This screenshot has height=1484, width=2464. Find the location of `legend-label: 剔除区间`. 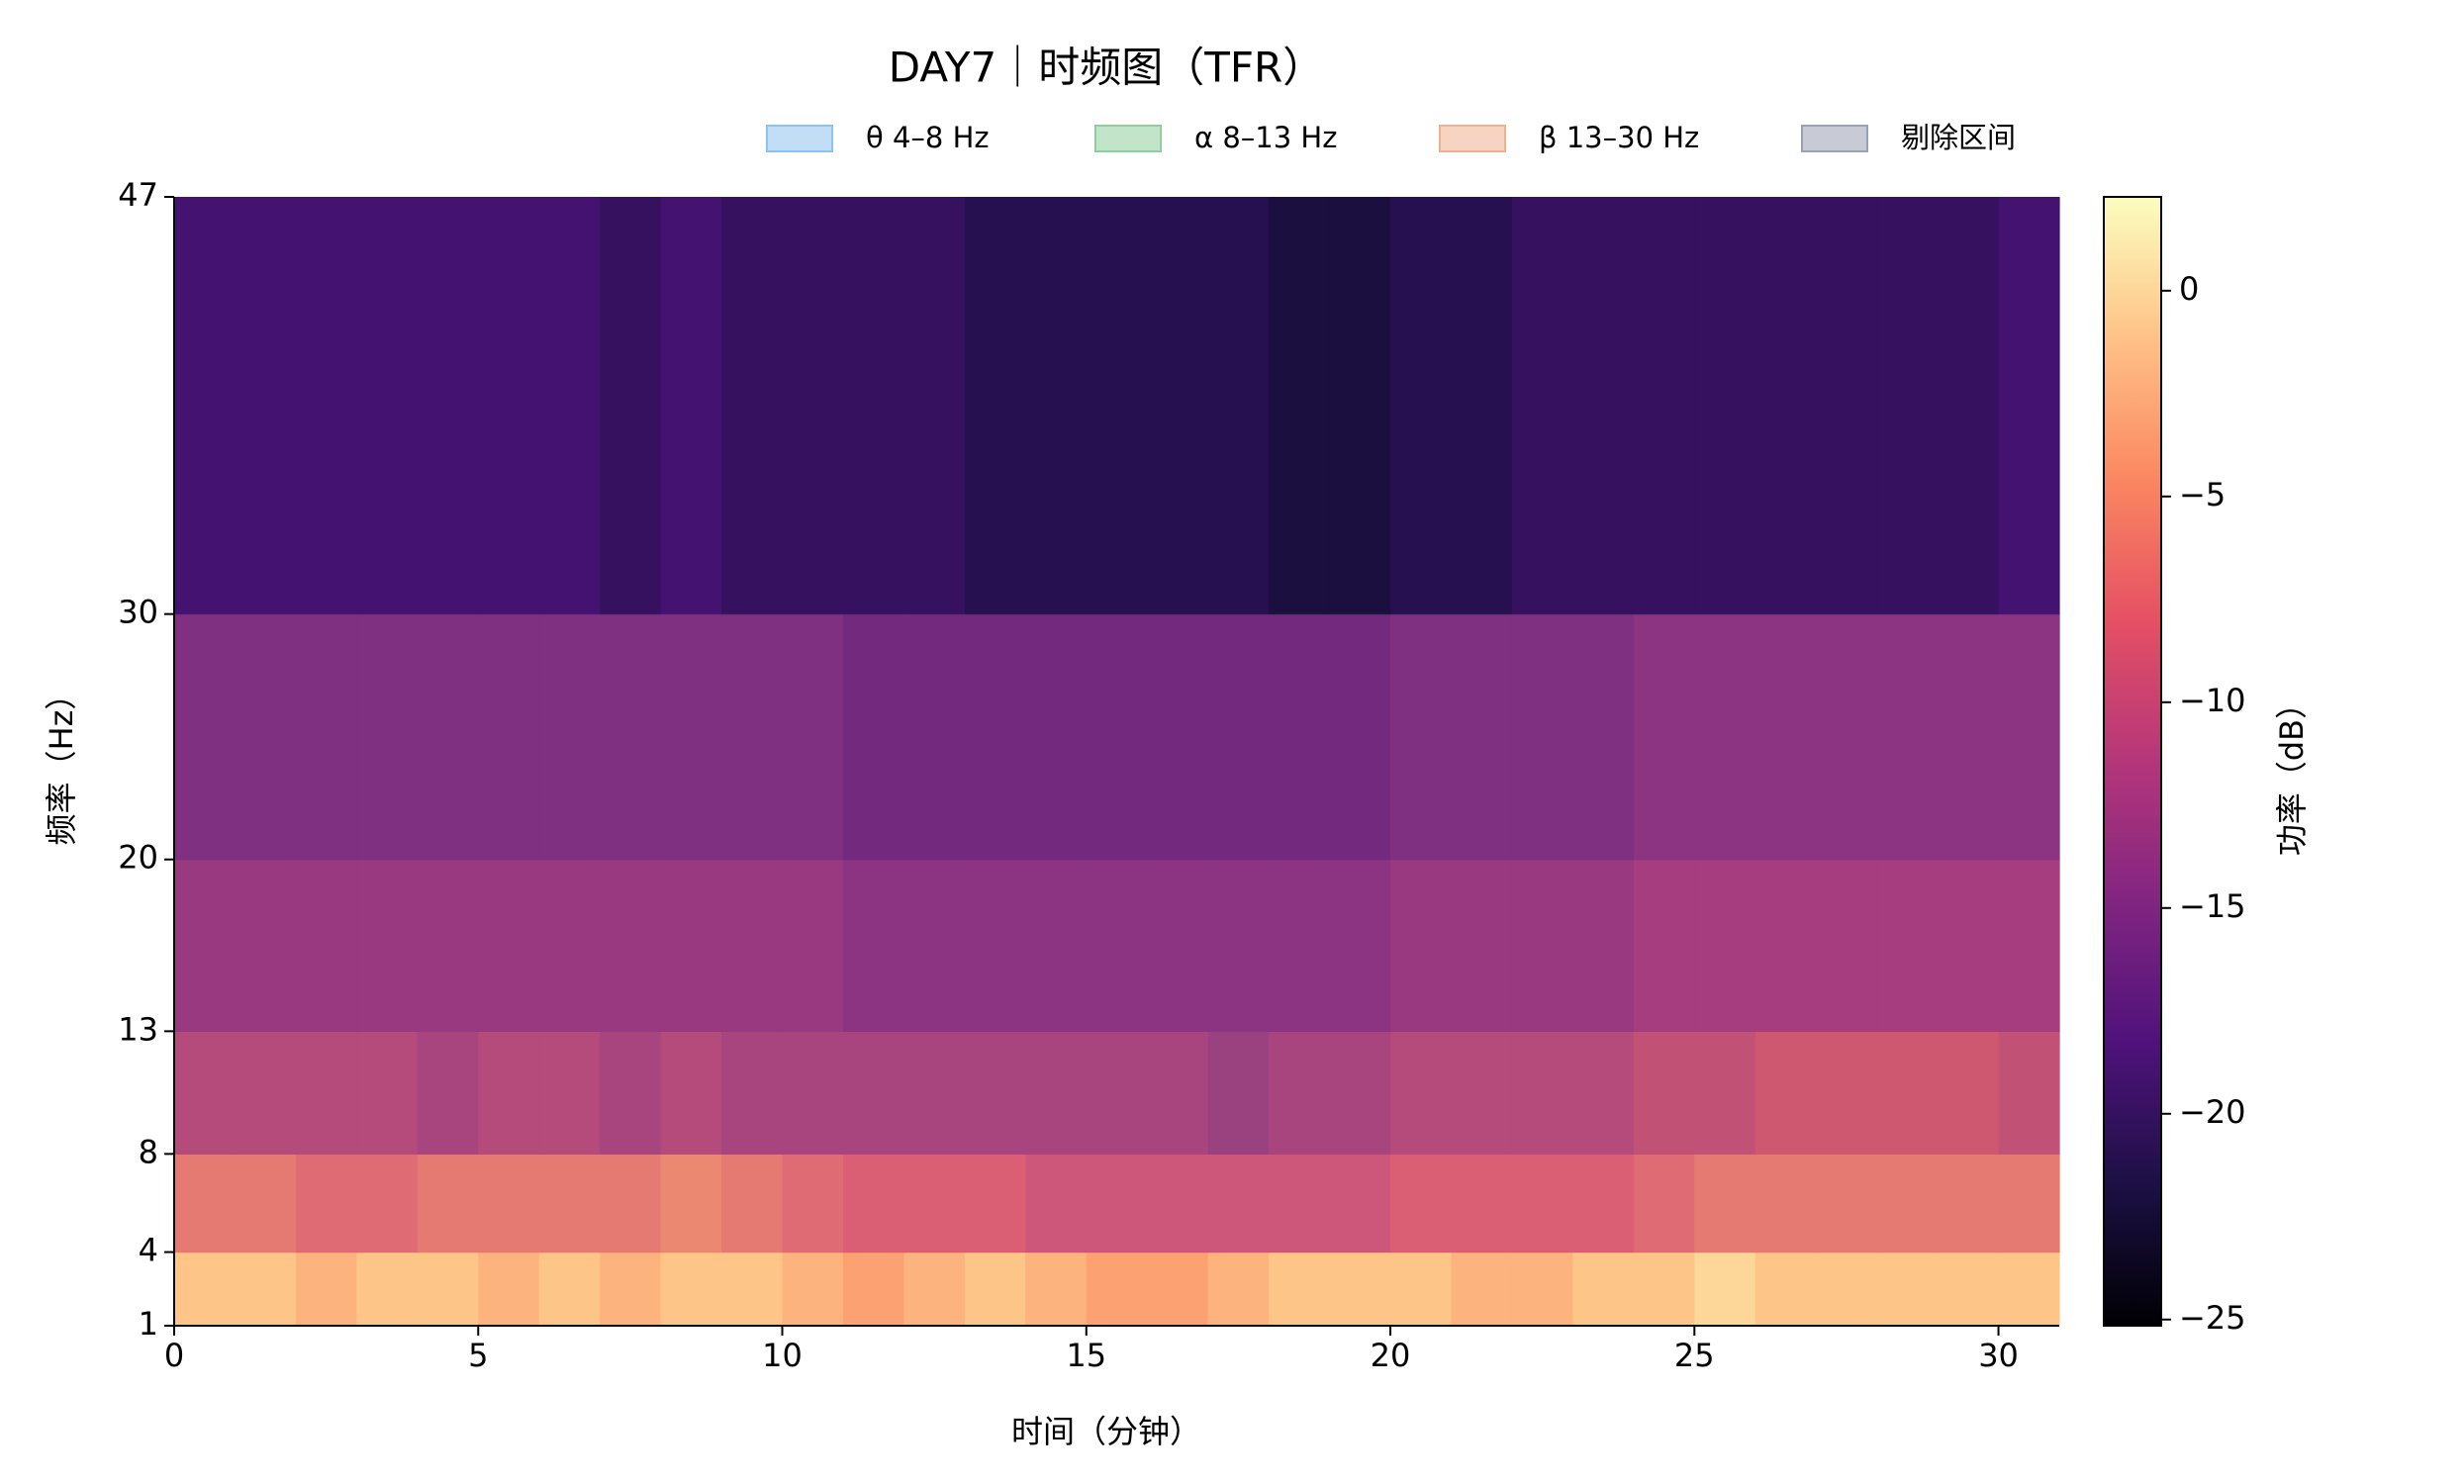

legend-label: 剔除区间 is located at coordinates (1959, 137).